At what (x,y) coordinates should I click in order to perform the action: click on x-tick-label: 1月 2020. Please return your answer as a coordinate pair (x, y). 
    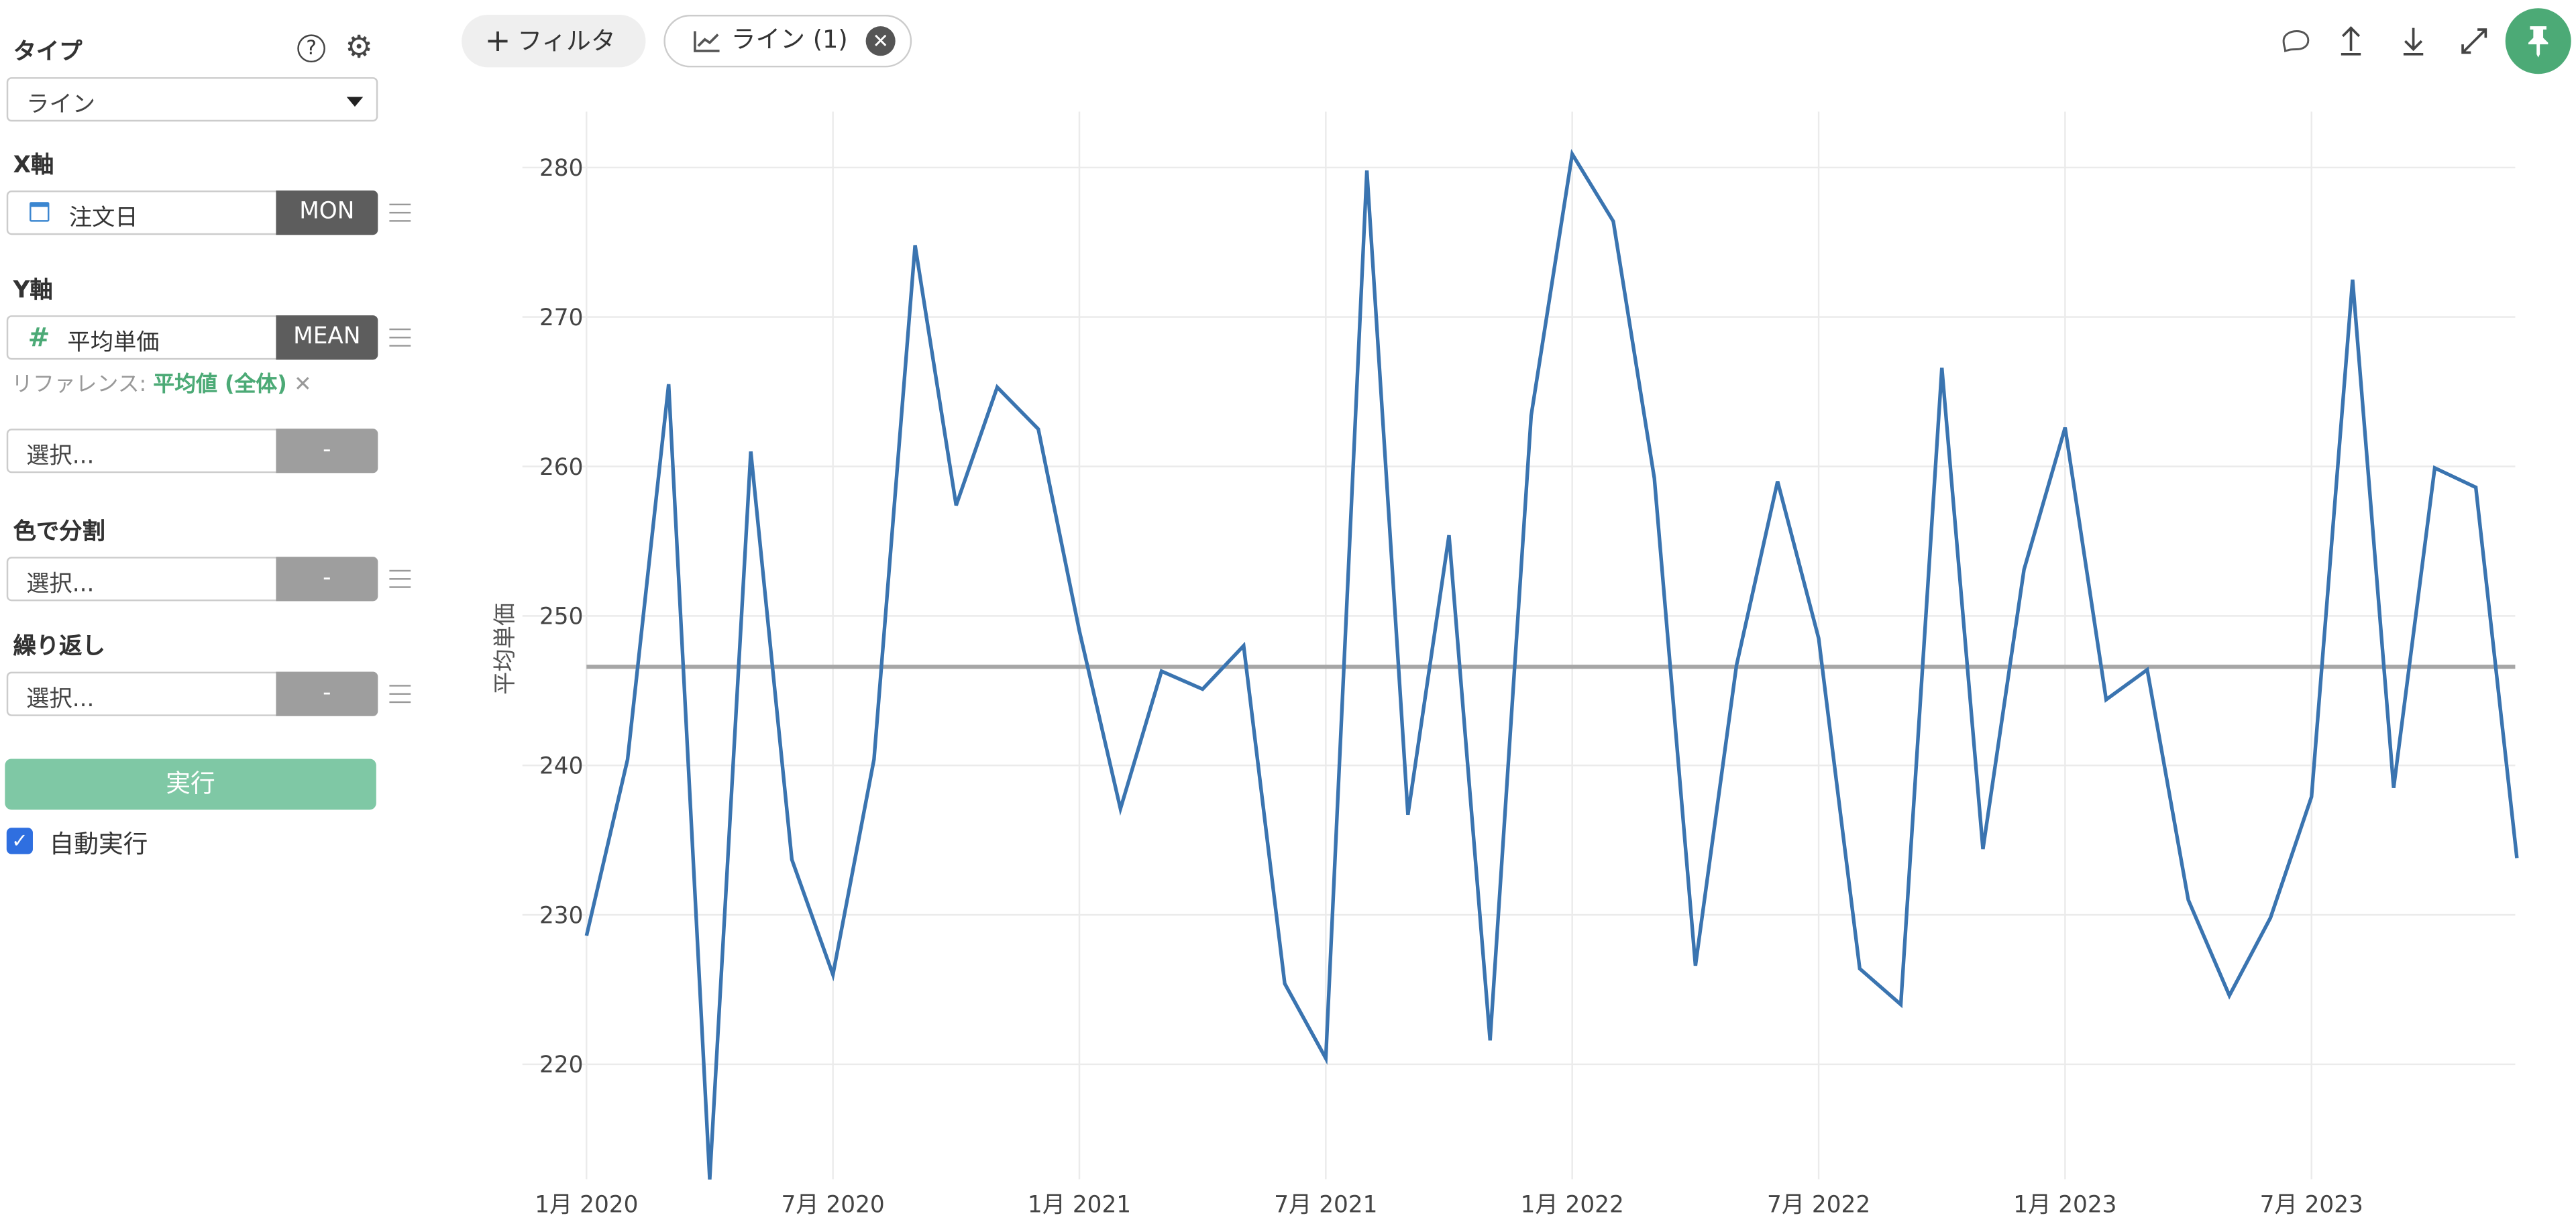
    Looking at the image, I should click on (586, 1204).